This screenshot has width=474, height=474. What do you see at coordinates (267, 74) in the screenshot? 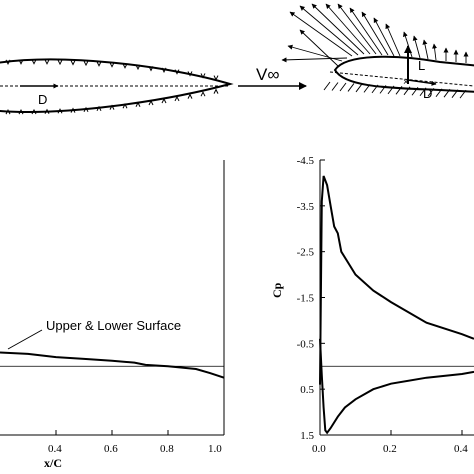
I see `freestream-label: V∞` at bounding box center [267, 74].